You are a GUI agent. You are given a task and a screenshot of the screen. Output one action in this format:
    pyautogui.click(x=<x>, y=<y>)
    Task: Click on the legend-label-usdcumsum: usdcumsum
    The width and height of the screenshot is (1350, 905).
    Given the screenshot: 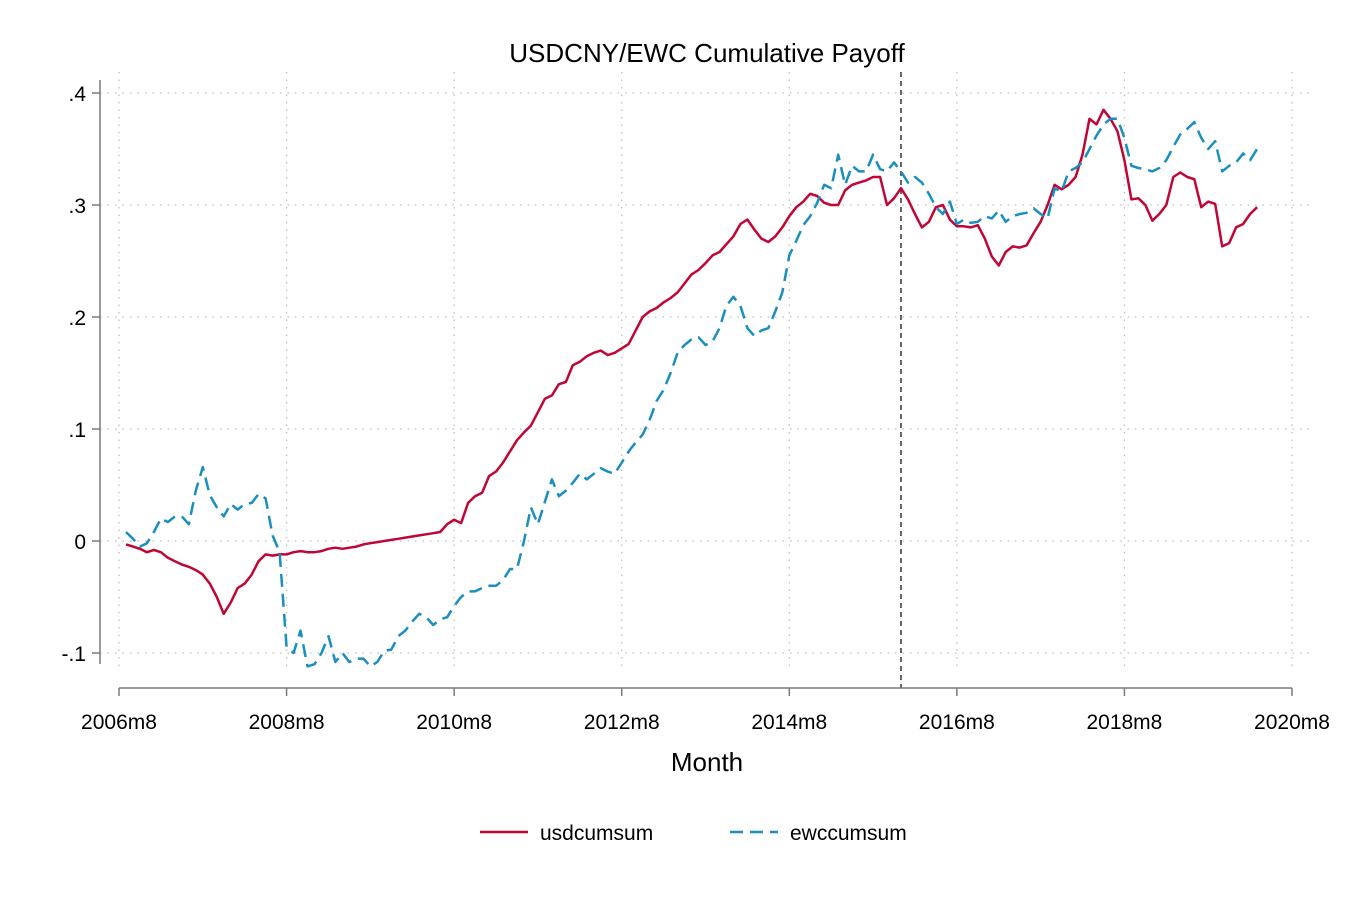 What is the action you would take?
    pyautogui.click(x=596, y=833)
    